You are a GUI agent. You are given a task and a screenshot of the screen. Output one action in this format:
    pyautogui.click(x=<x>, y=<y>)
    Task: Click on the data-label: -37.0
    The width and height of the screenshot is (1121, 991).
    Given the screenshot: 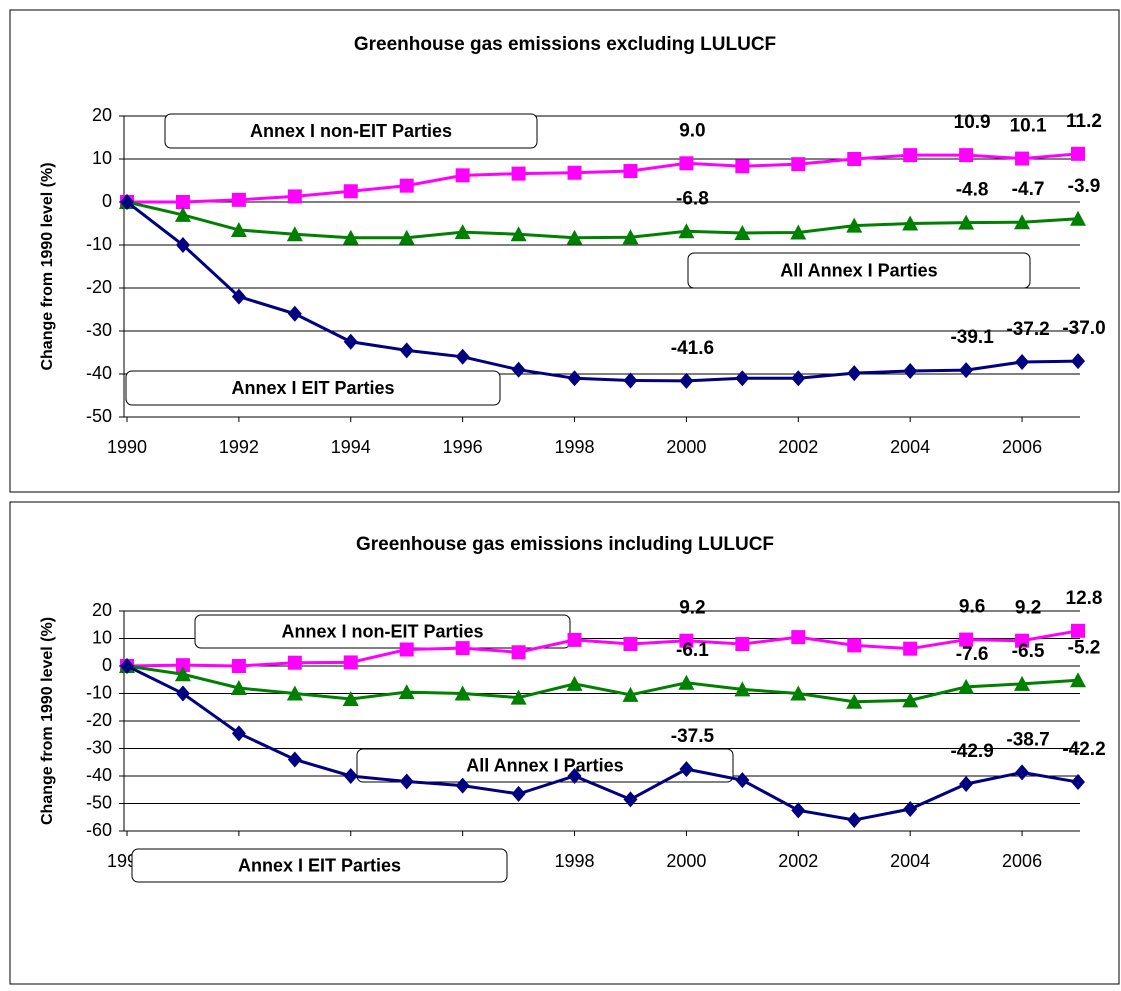 What is the action you would take?
    pyautogui.click(x=1083, y=328)
    